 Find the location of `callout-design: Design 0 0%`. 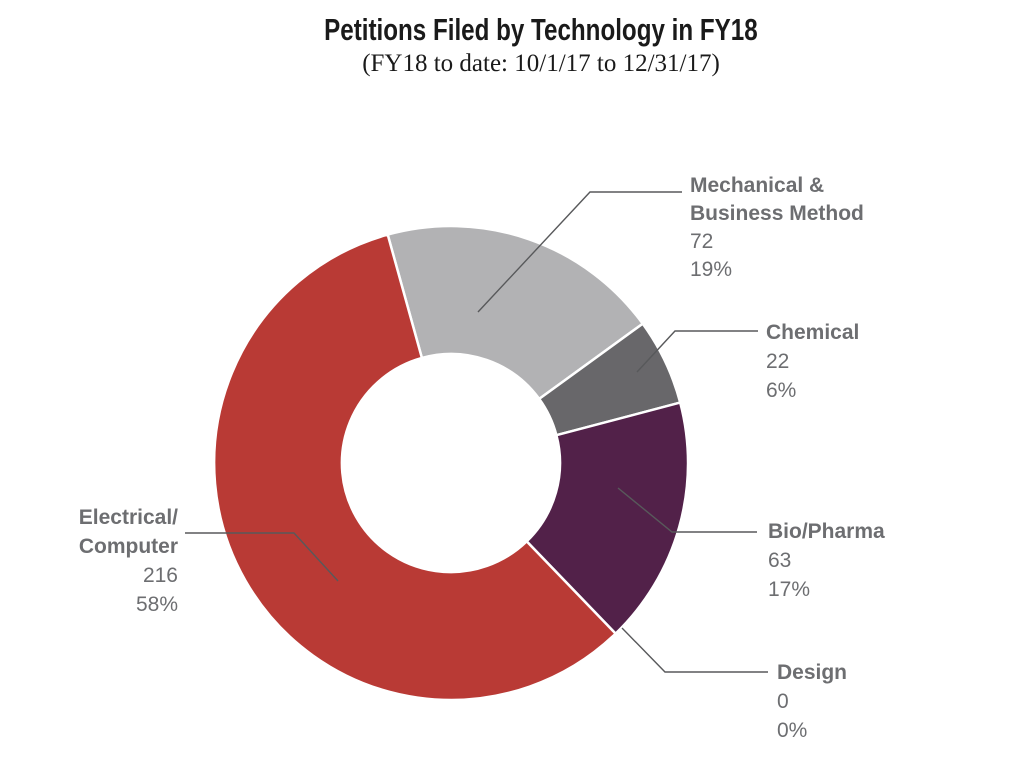

callout-design: Design 0 0% is located at coordinates (812, 701).